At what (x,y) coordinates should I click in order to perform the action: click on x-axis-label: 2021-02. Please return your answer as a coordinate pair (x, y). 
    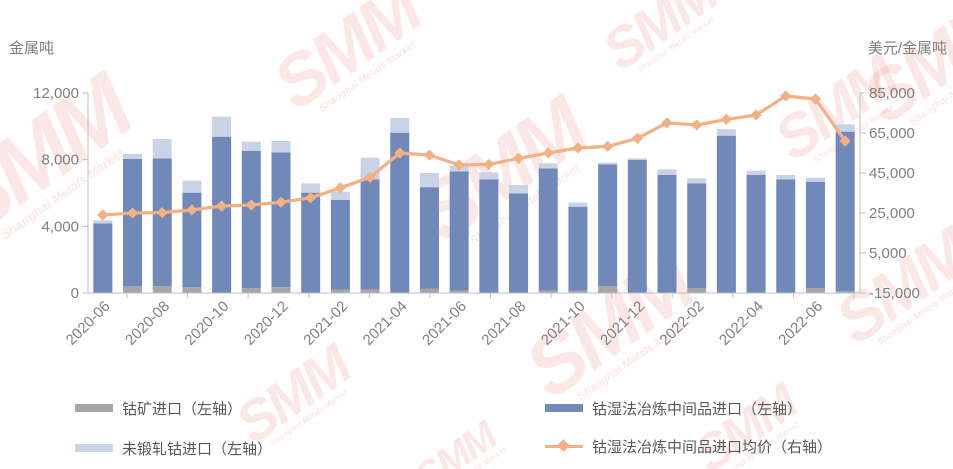
    Looking at the image, I should click on (325, 323).